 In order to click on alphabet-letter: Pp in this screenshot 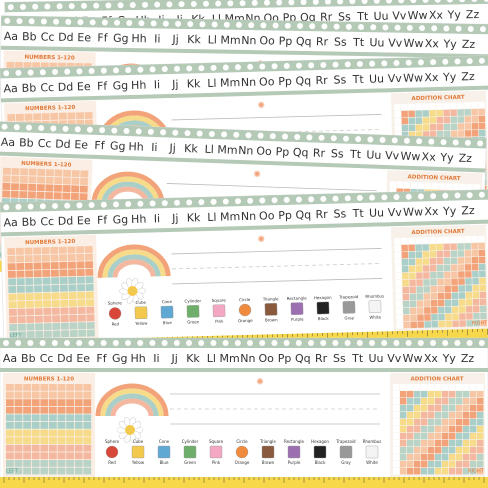, I will do `click(285, 358)`.